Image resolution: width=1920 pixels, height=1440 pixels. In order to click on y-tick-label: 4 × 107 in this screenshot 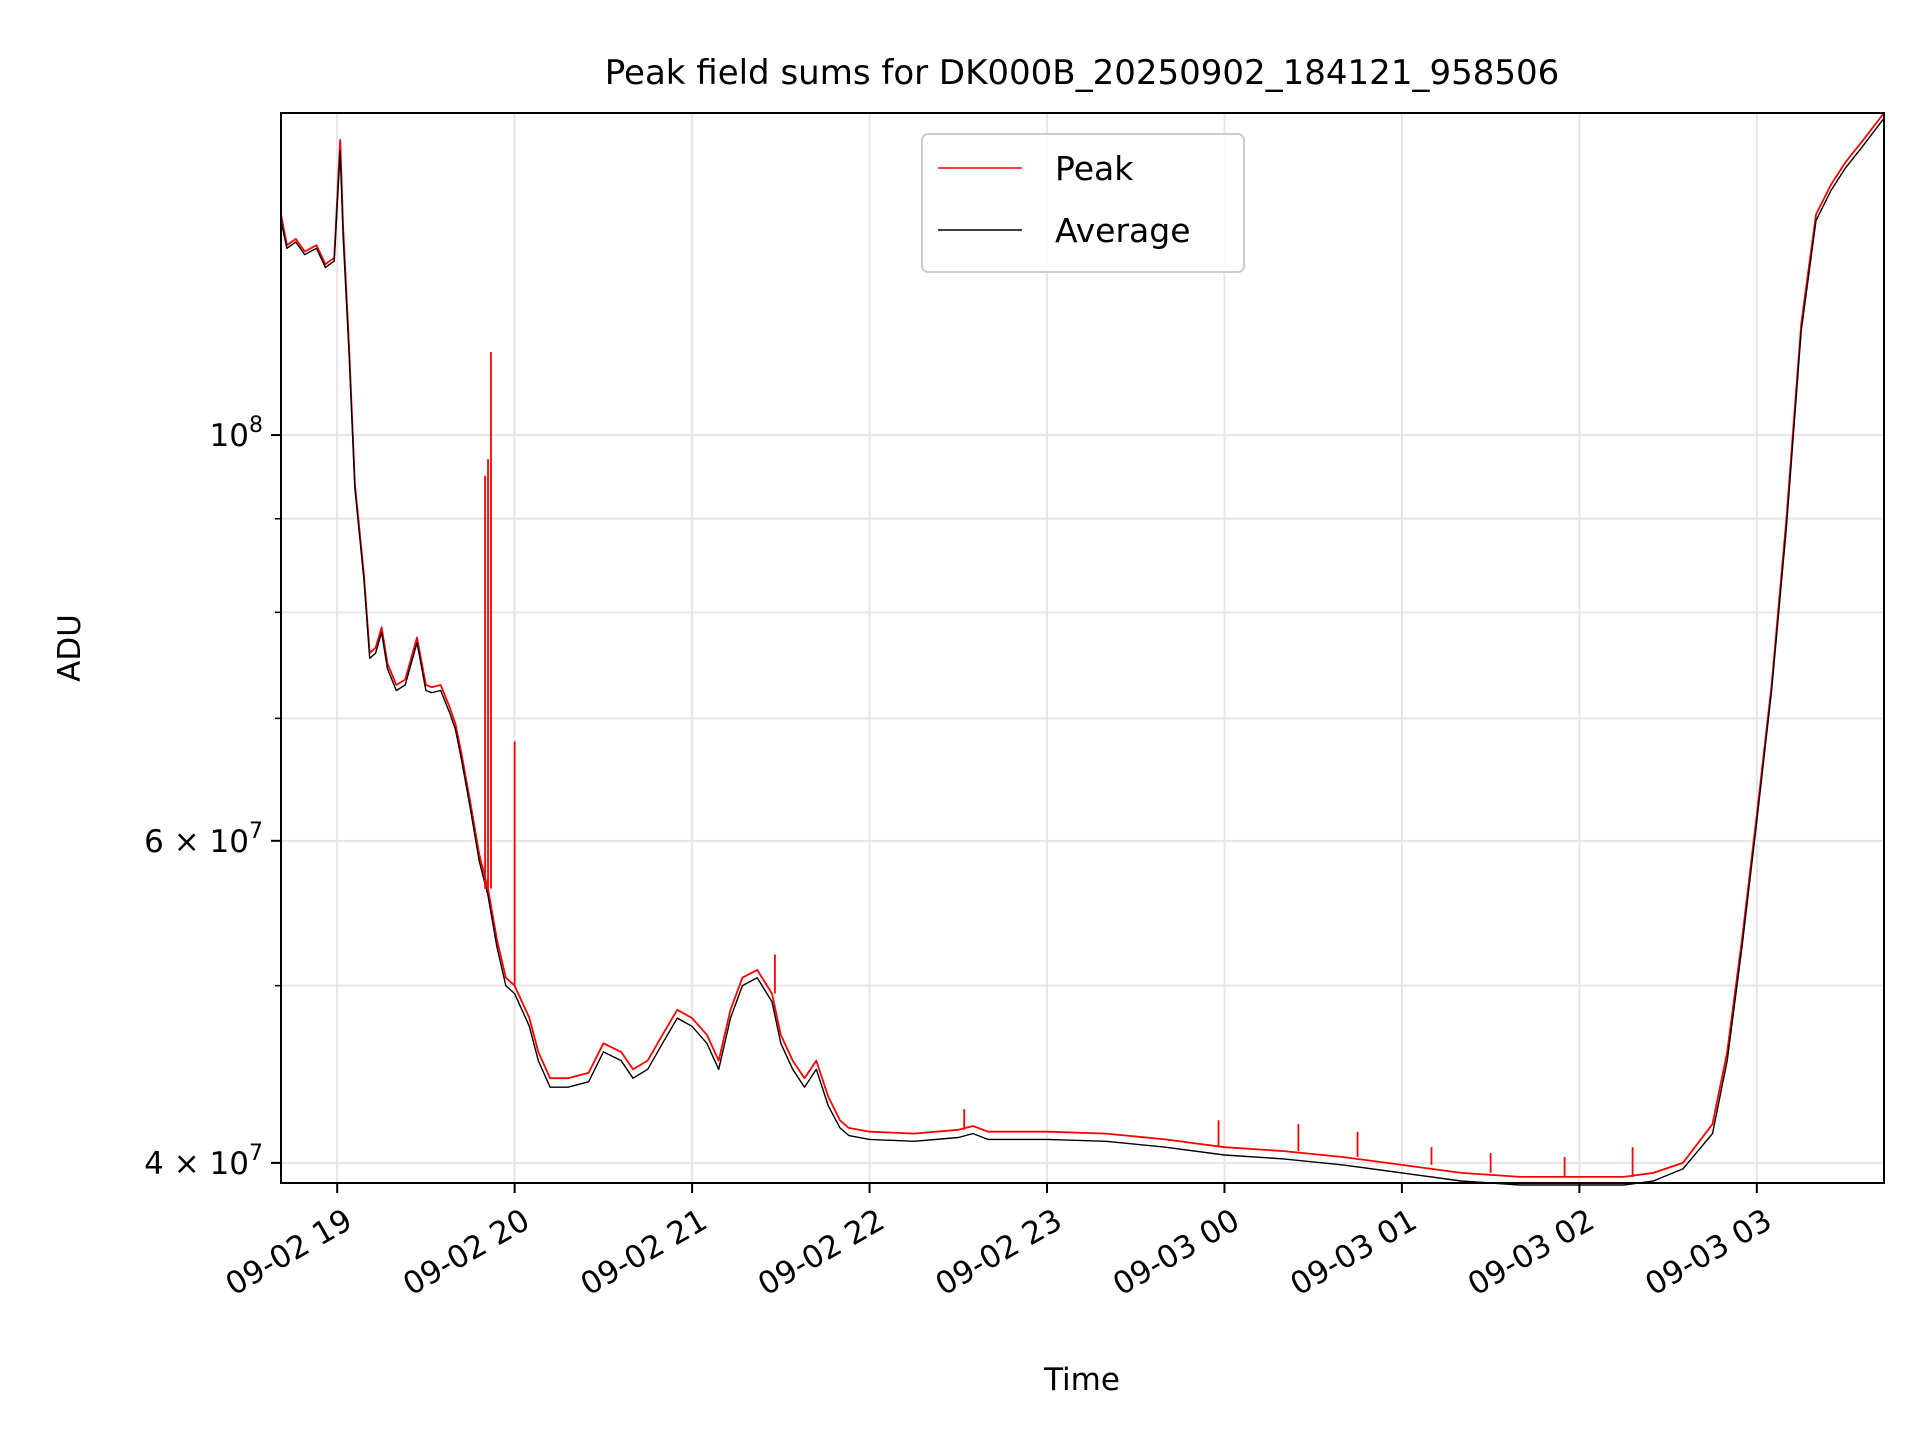, I will do `click(203, 1161)`.